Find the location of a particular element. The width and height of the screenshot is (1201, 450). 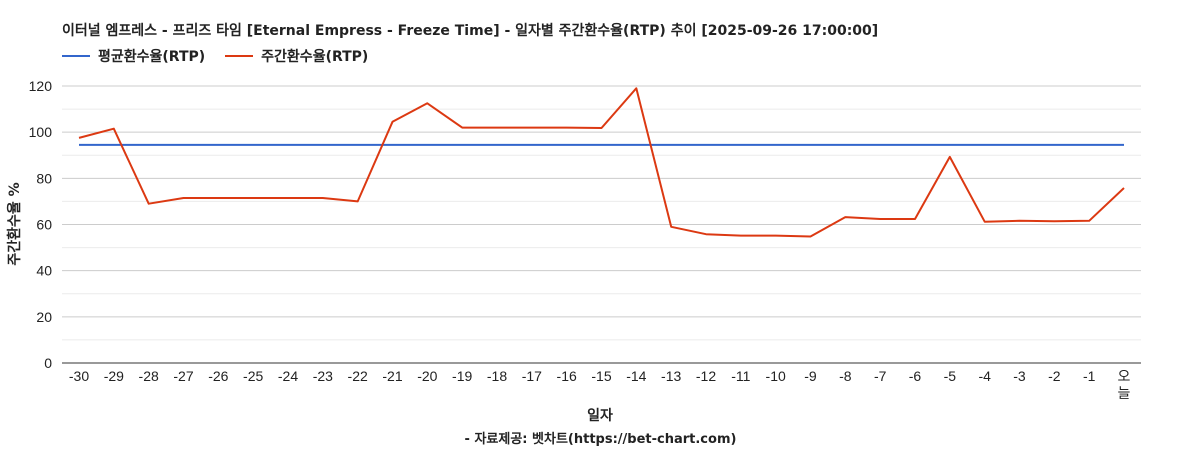

x-tick-label: -17 is located at coordinates (532, 376).